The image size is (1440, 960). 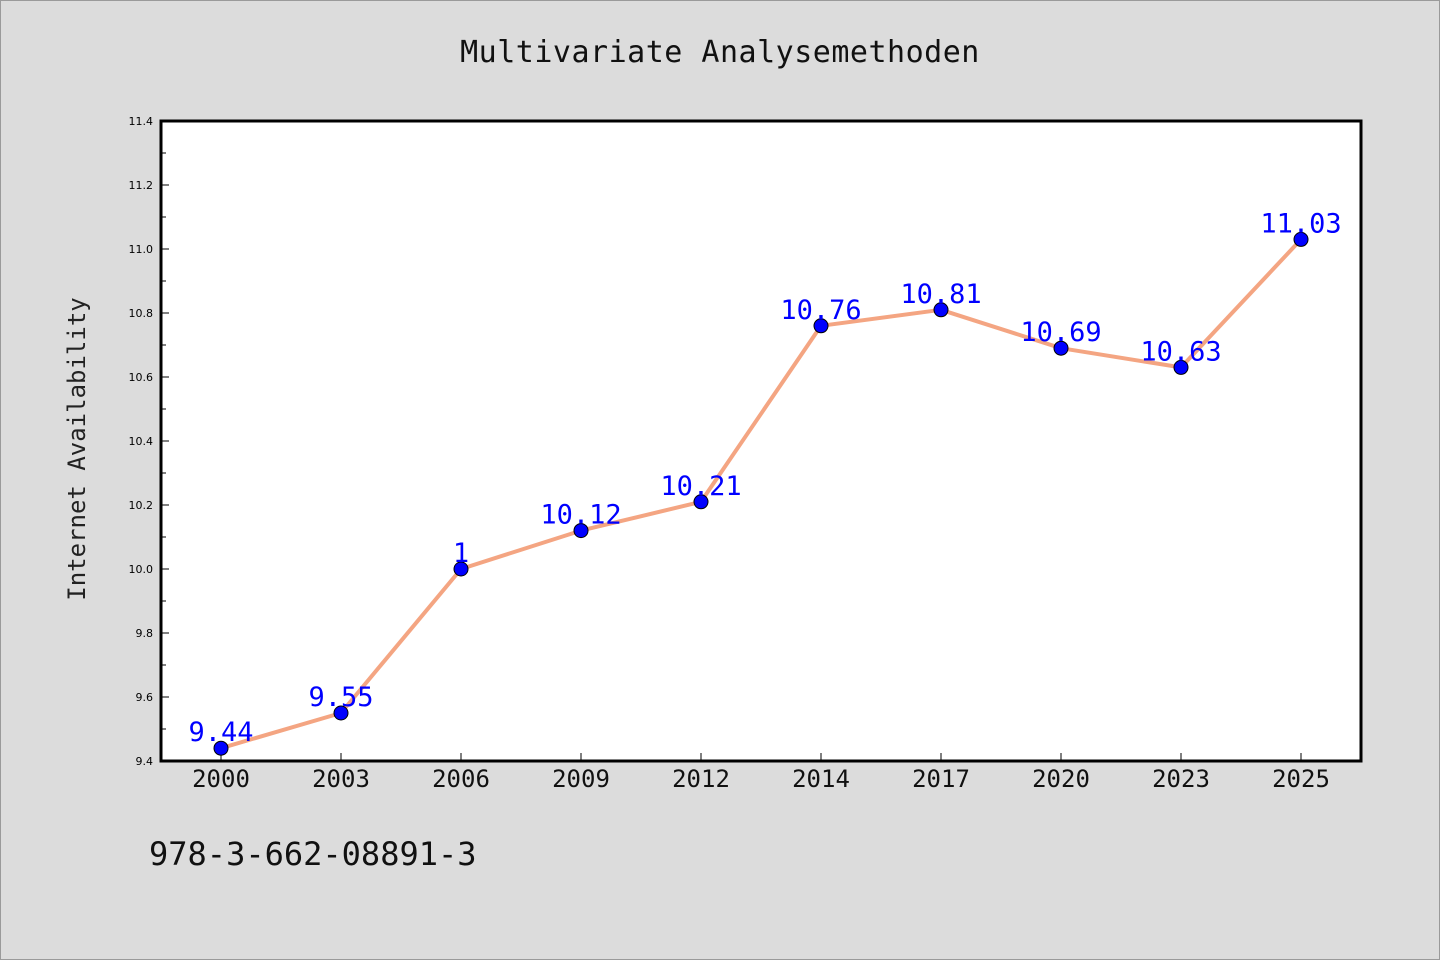 What do you see at coordinates (340, 697) in the screenshot?
I see `data-label: 9.55` at bounding box center [340, 697].